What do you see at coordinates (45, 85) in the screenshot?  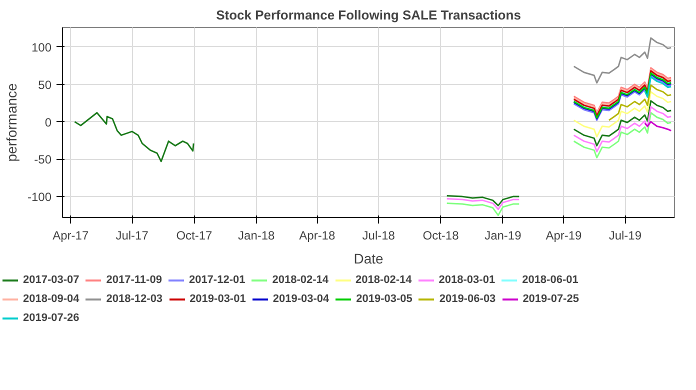 I see `y-tick-label: 50` at bounding box center [45, 85].